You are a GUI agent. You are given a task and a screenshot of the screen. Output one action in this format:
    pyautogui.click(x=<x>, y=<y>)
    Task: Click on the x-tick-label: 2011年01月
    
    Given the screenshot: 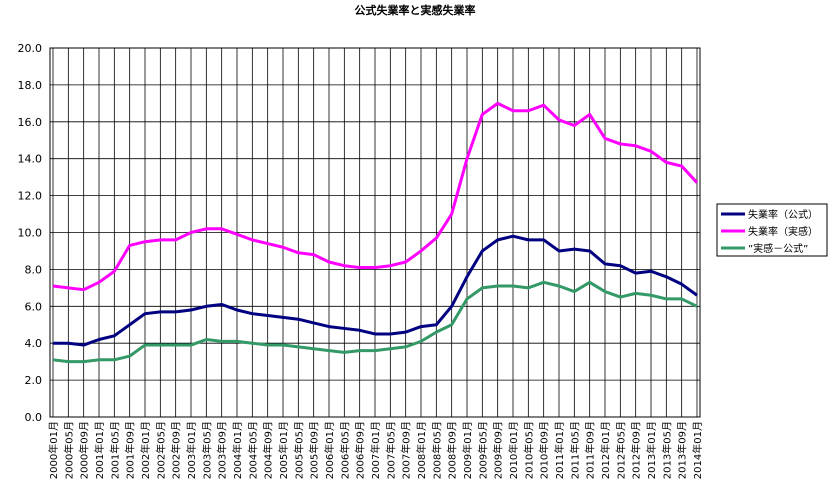 What is the action you would take?
    pyautogui.click(x=559, y=450)
    